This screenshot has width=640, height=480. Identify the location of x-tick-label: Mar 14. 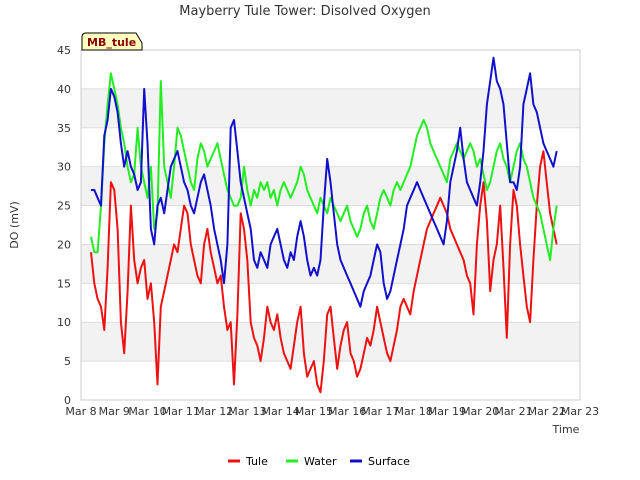
(280, 411).